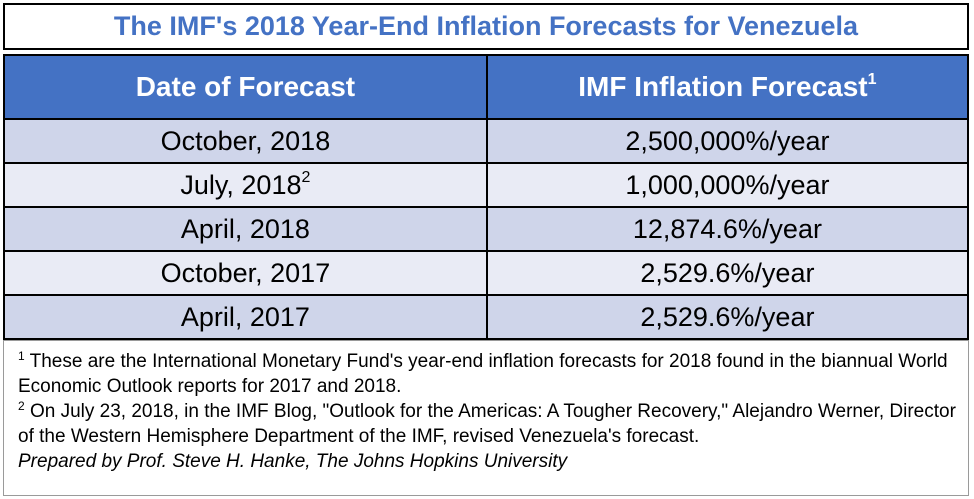  I want to click on date-cell: October, 2018, so click(245, 141).